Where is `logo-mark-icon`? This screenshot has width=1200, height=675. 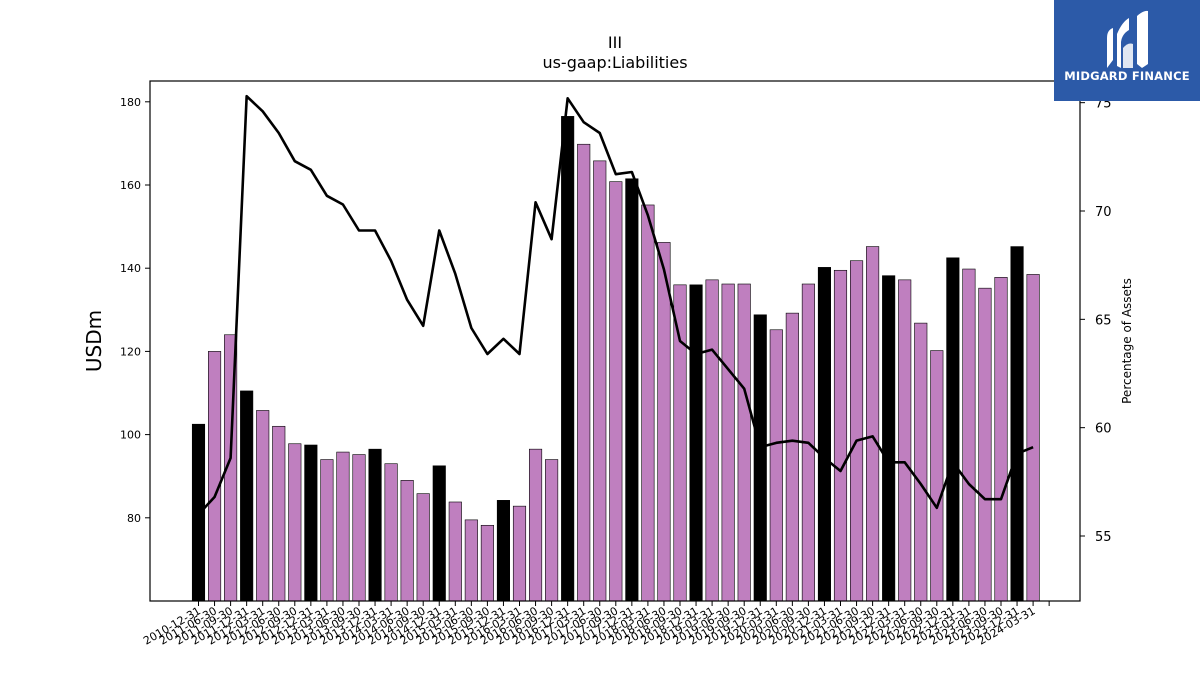
logo-mark-icon is located at coordinates (1127, 39).